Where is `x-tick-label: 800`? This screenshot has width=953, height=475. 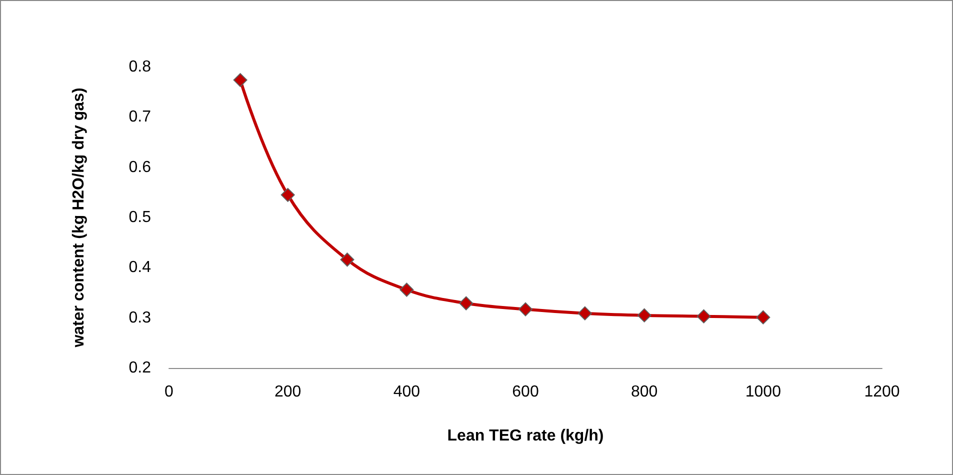 x-tick-label: 800 is located at coordinates (644, 392).